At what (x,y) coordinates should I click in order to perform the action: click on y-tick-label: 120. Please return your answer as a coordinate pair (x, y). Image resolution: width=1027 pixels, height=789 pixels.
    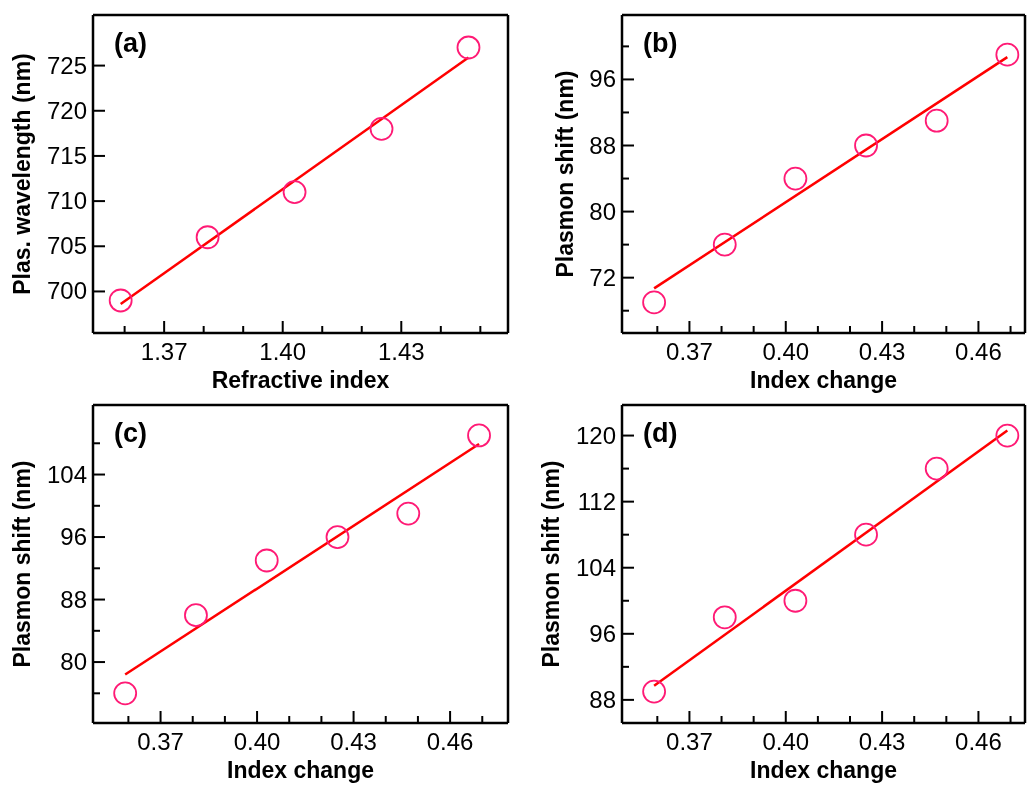
    Looking at the image, I should click on (595, 435).